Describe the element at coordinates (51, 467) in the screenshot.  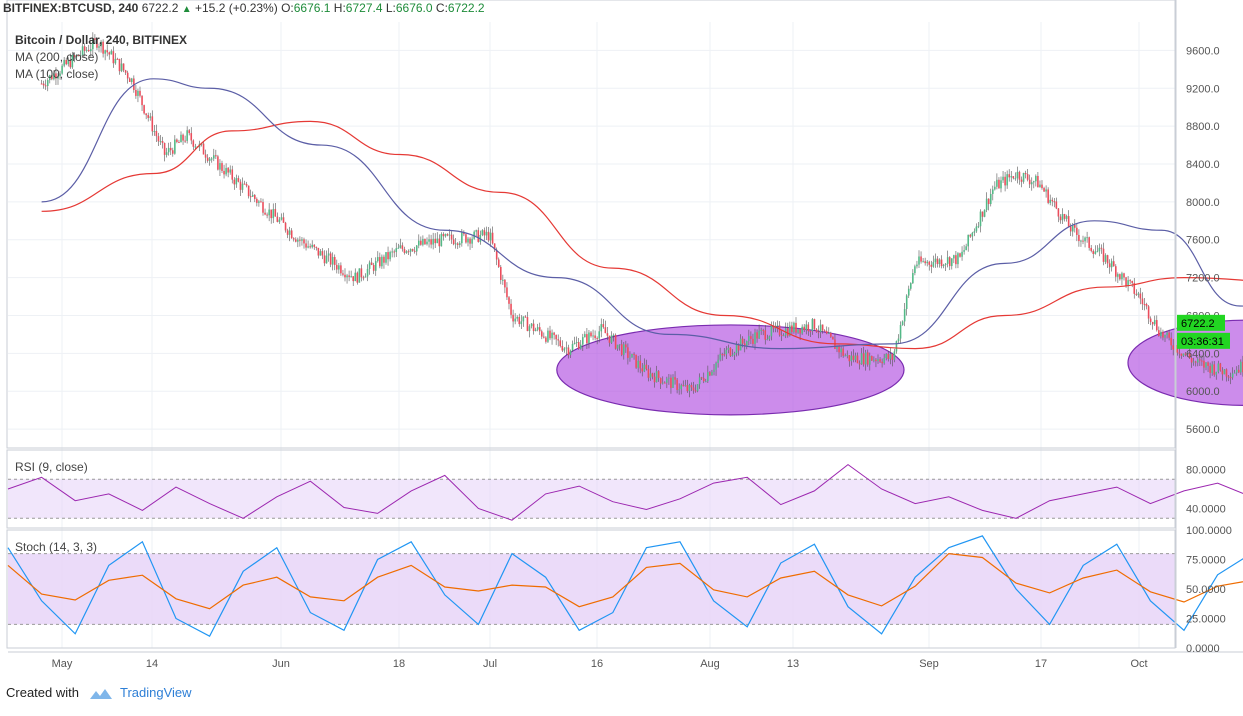
I see `rsi-legend: RSI (9, close)` at that location.